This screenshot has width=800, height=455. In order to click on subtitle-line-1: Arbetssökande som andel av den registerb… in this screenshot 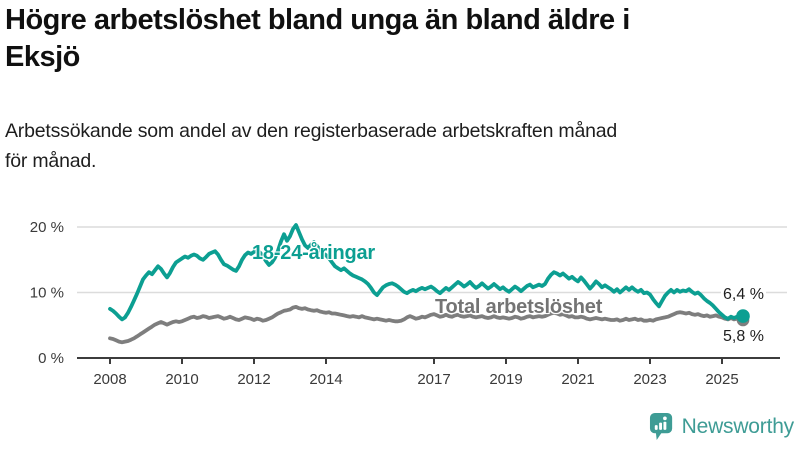, I will do `click(311, 131)`.